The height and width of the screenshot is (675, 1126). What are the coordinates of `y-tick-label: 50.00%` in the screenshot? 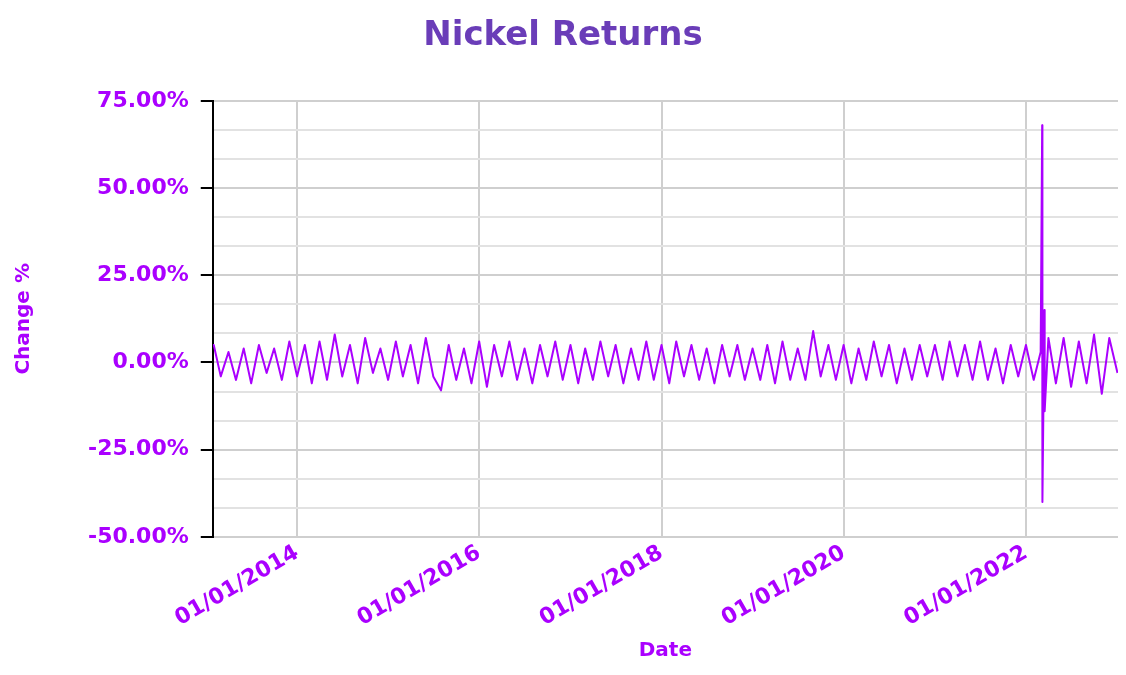 It's located at (143, 186).